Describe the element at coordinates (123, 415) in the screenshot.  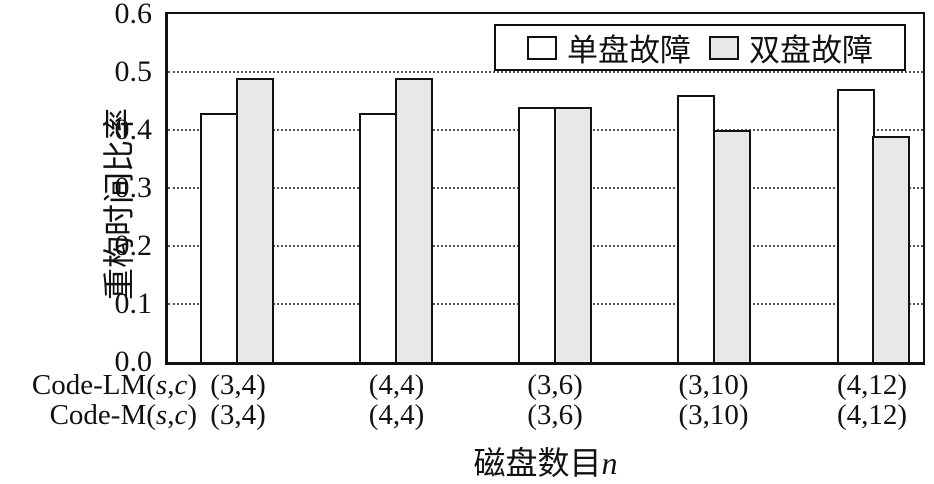
I see `x-axis-row-label-code-m: Code-M(s,c)` at that location.